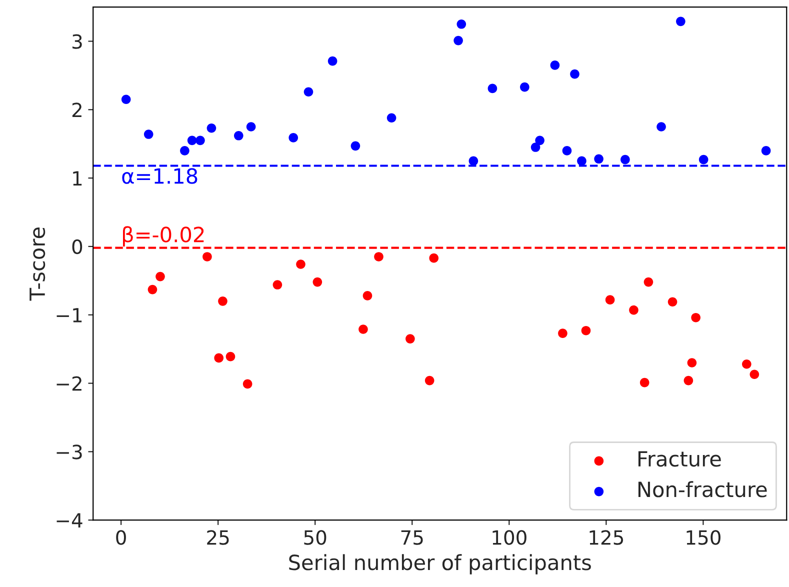 The image size is (789, 587). What do you see at coordinates (163, 236) in the screenshot?
I see `ref-line-label: β=-0.02` at bounding box center [163, 236].